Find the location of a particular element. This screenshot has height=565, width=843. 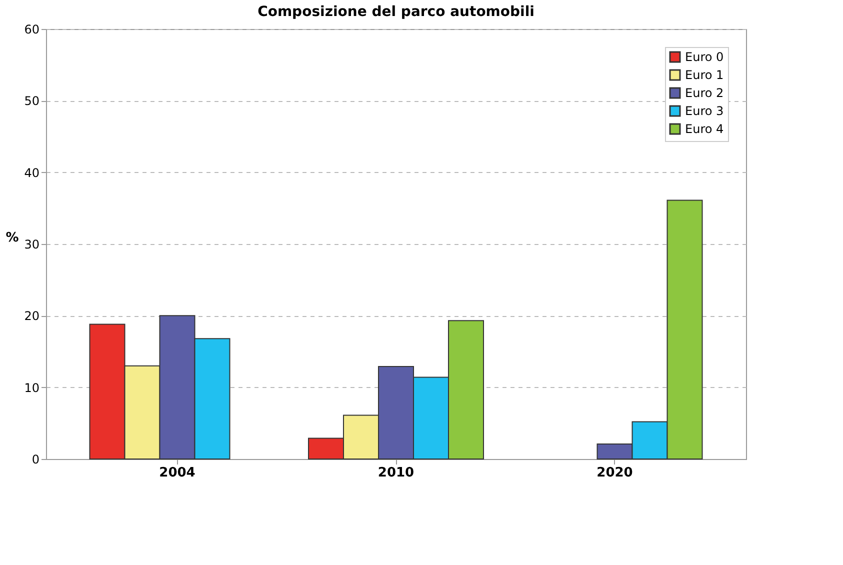

y-axis-title: % is located at coordinates (12, 238).